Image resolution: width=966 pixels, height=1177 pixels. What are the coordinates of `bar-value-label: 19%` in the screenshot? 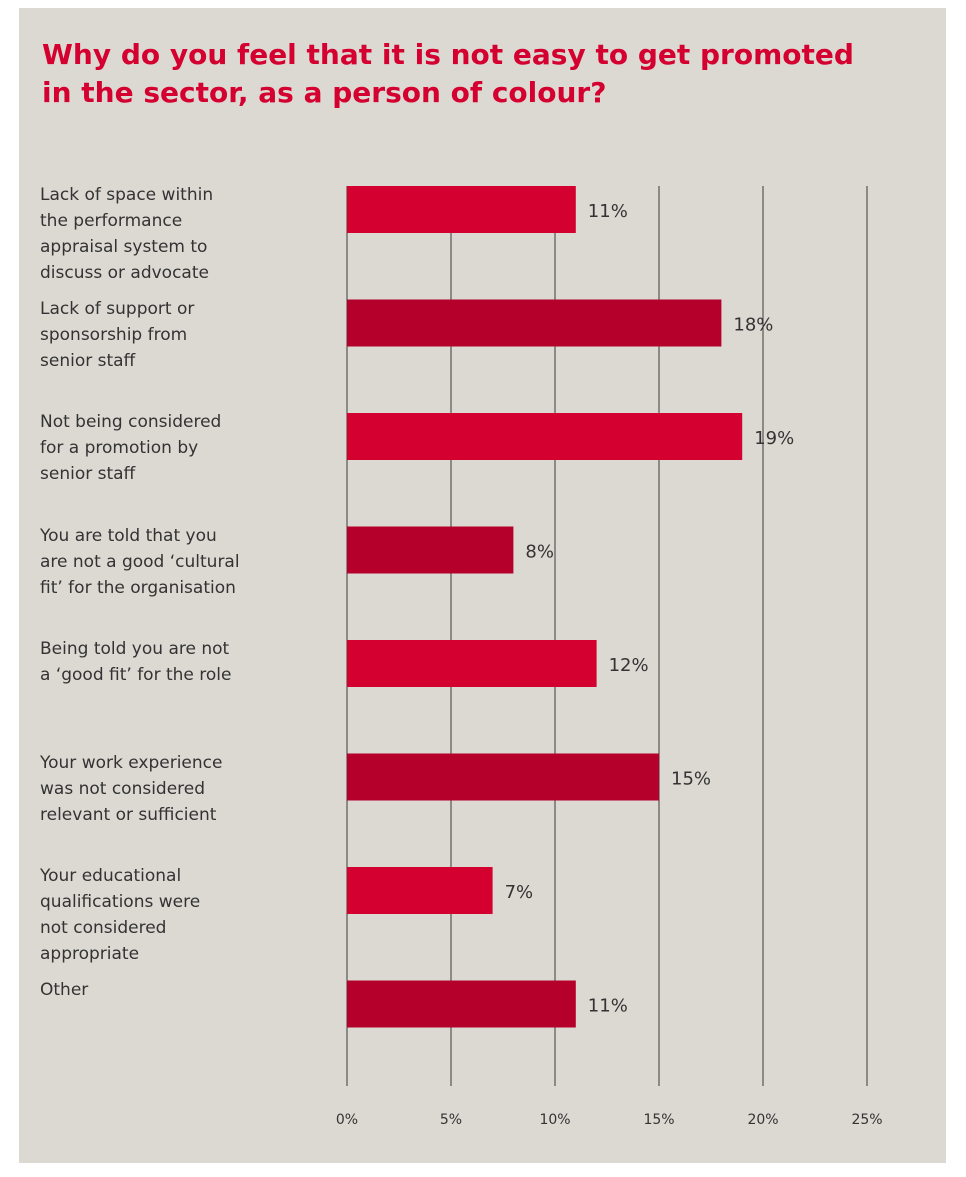 It's located at (774, 438).